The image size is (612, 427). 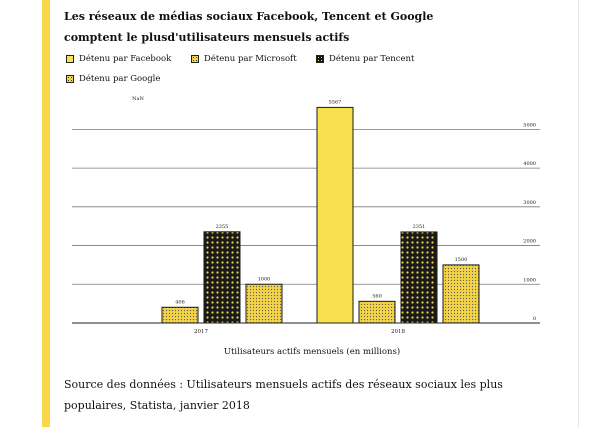 I want to click on bar-value-label: 5567, so click(x=335, y=102).